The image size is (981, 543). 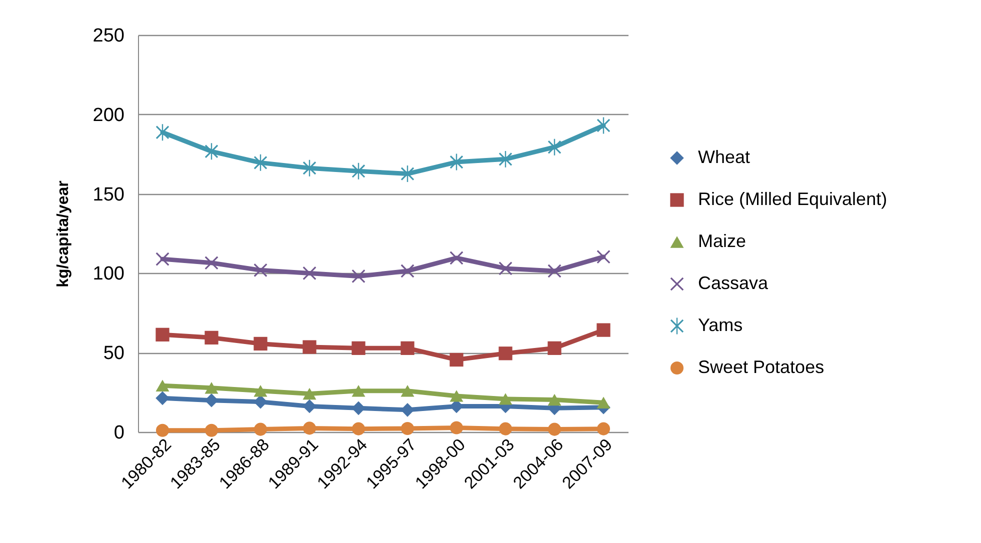 I want to click on legend-label: Rice (Milled Equivalent), so click(x=793, y=199).